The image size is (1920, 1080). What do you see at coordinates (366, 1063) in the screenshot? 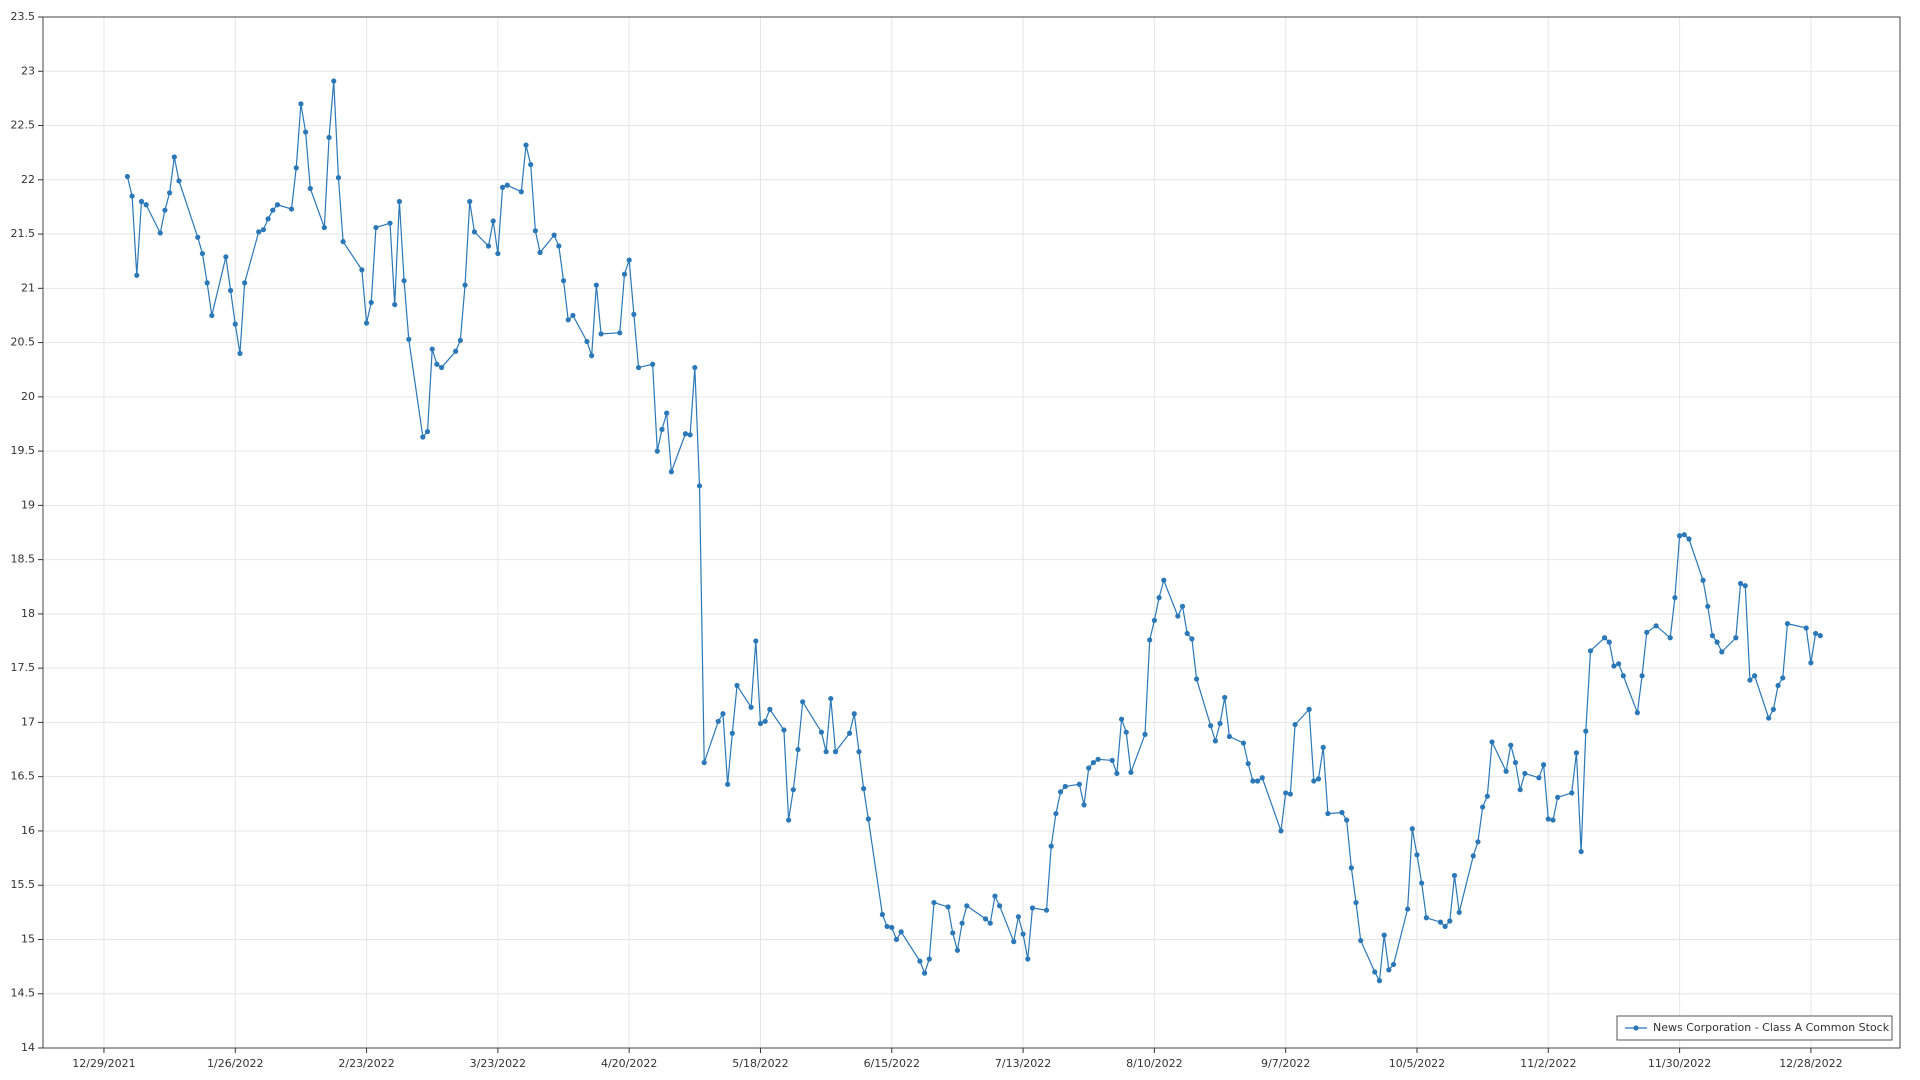
I see `x-tick-label: 2/23/2022` at bounding box center [366, 1063].